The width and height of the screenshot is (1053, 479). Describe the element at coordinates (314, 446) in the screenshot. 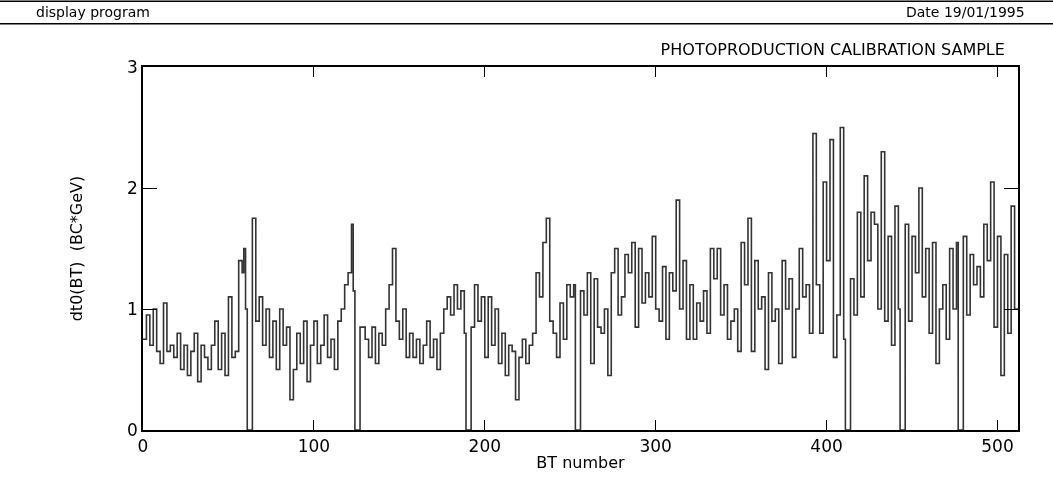

I see `x-tick-label: 100` at that location.